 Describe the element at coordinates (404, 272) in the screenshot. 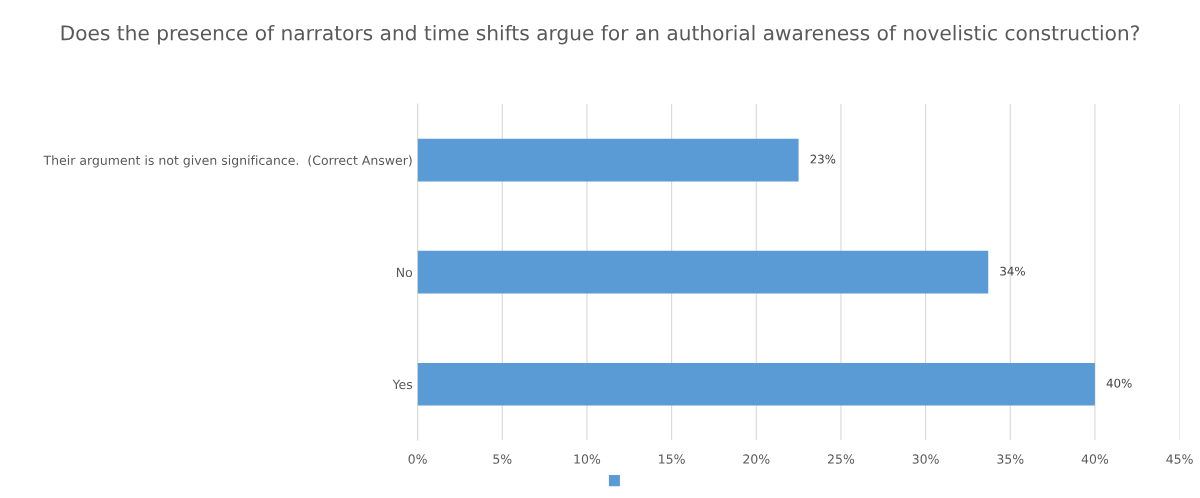

I see `y-tick-label: No` at that location.